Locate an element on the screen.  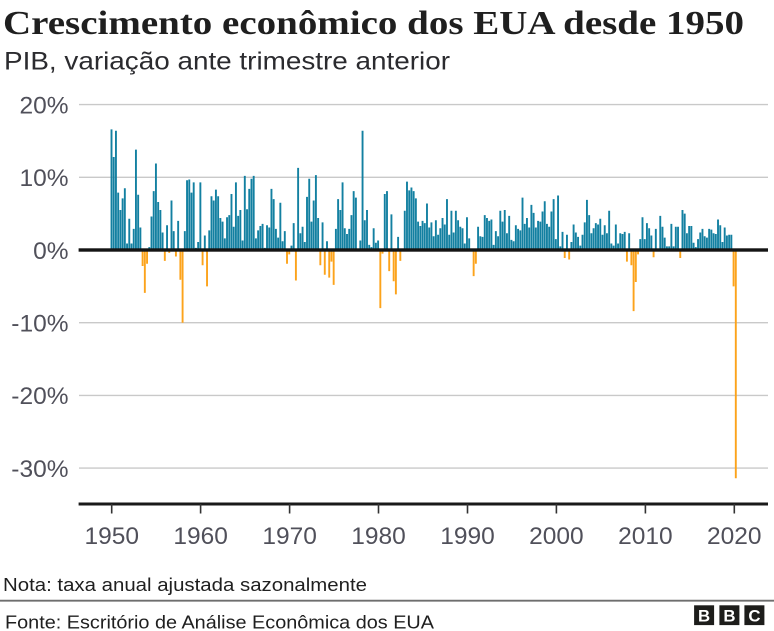
svg-text: -30% is located at coordinates (39, 469).